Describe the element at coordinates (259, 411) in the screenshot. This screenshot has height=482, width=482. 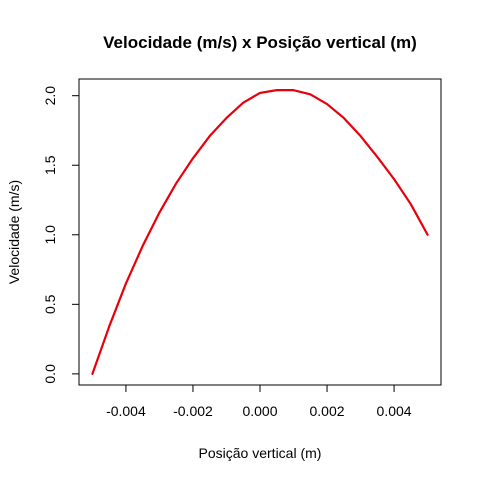
I see `x-tick-label: 0.000` at that location.